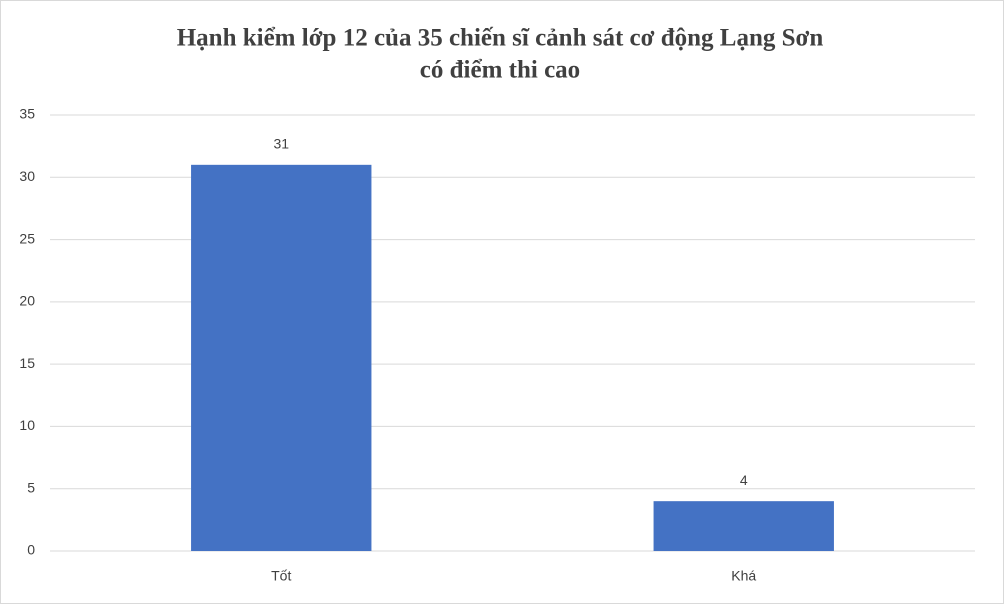 The height and width of the screenshot is (604, 1004). Describe the element at coordinates (27, 238) in the screenshot. I see `y-tick-label: 25` at that location.